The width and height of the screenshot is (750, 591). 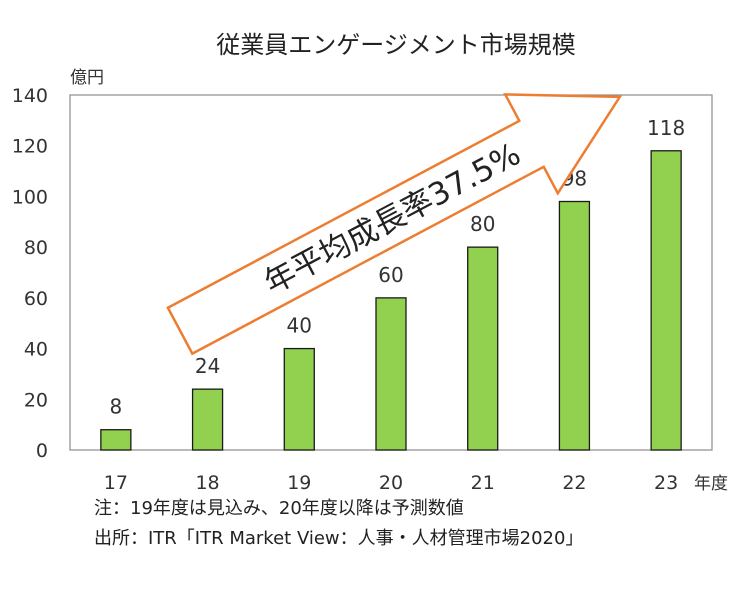 I want to click on data-label-20: 60, so click(x=390, y=275).